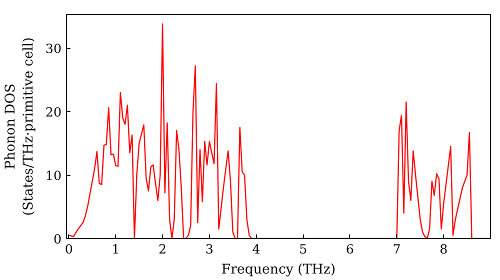  Describe the element at coordinates (444, 249) in the screenshot. I see `x-tick-label: 8` at that location.